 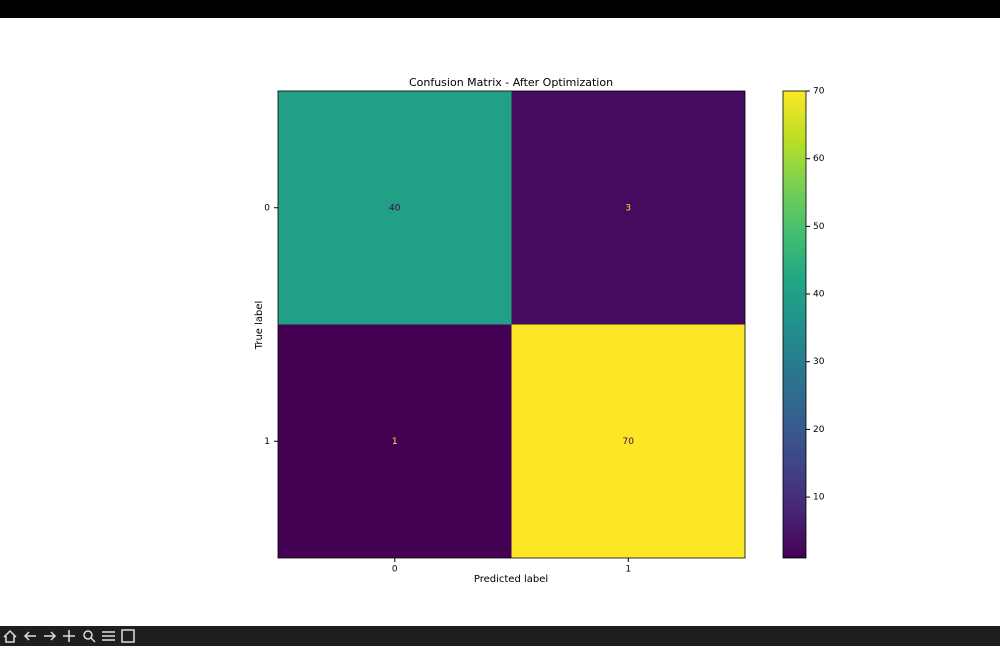 I want to click on toolbar-icons, so click(x=69, y=636).